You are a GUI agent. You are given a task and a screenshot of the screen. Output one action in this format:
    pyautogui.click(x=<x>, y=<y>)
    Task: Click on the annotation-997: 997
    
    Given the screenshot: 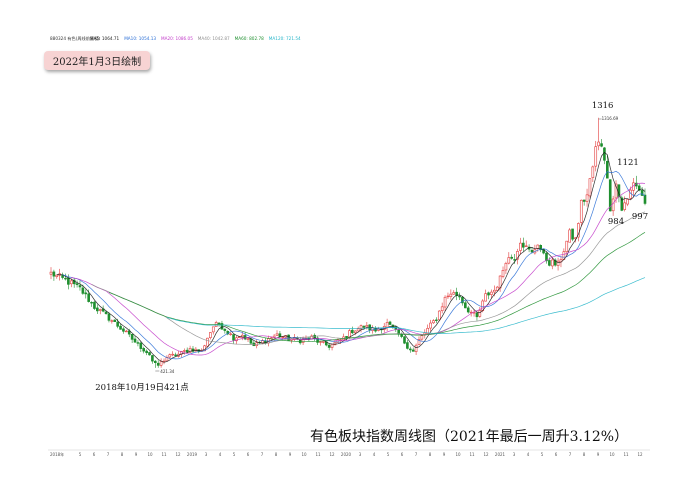 What is the action you would take?
    pyautogui.click(x=640, y=217)
    